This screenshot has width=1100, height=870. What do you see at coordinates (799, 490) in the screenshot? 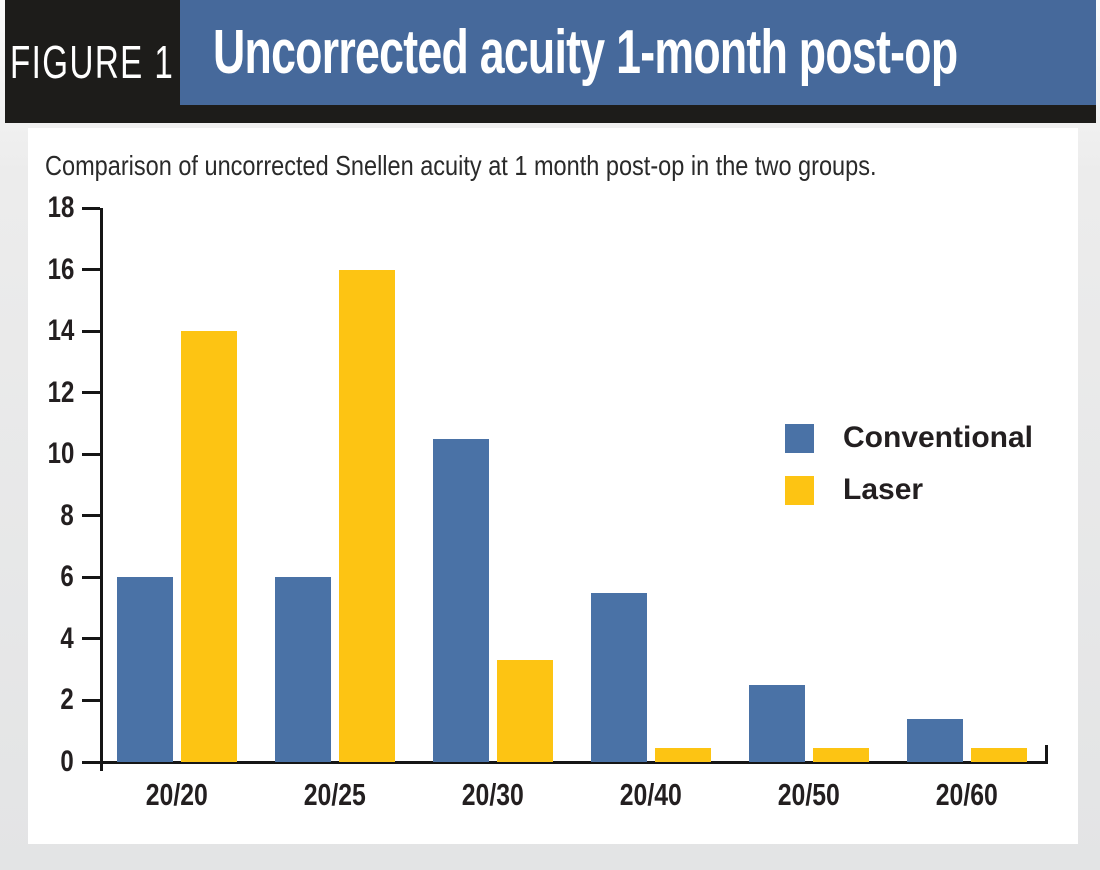
I see `legend-swatch-laser` at bounding box center [799, 490].